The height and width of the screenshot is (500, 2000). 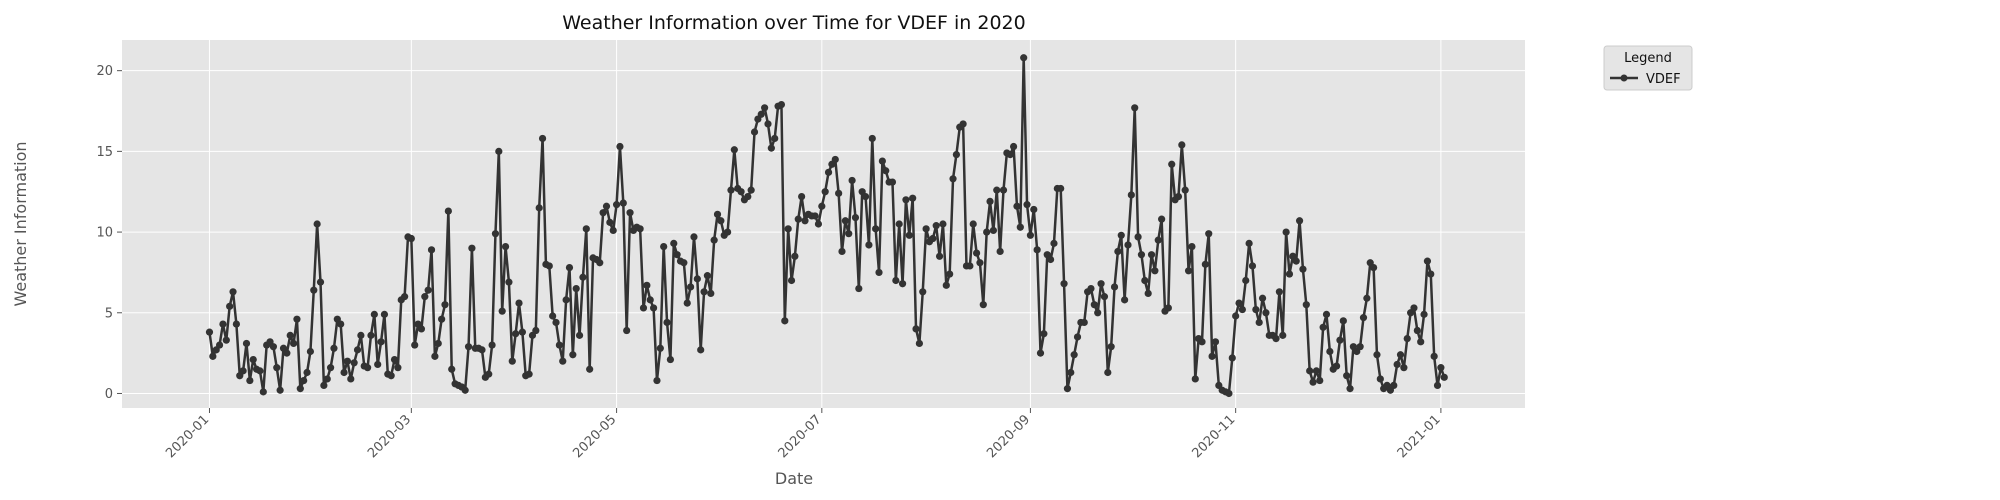 What do you see at coordinates (1624, 78) in the screenshot?
I see `legend-marker-swatch` at bounding box center [1624, 78].